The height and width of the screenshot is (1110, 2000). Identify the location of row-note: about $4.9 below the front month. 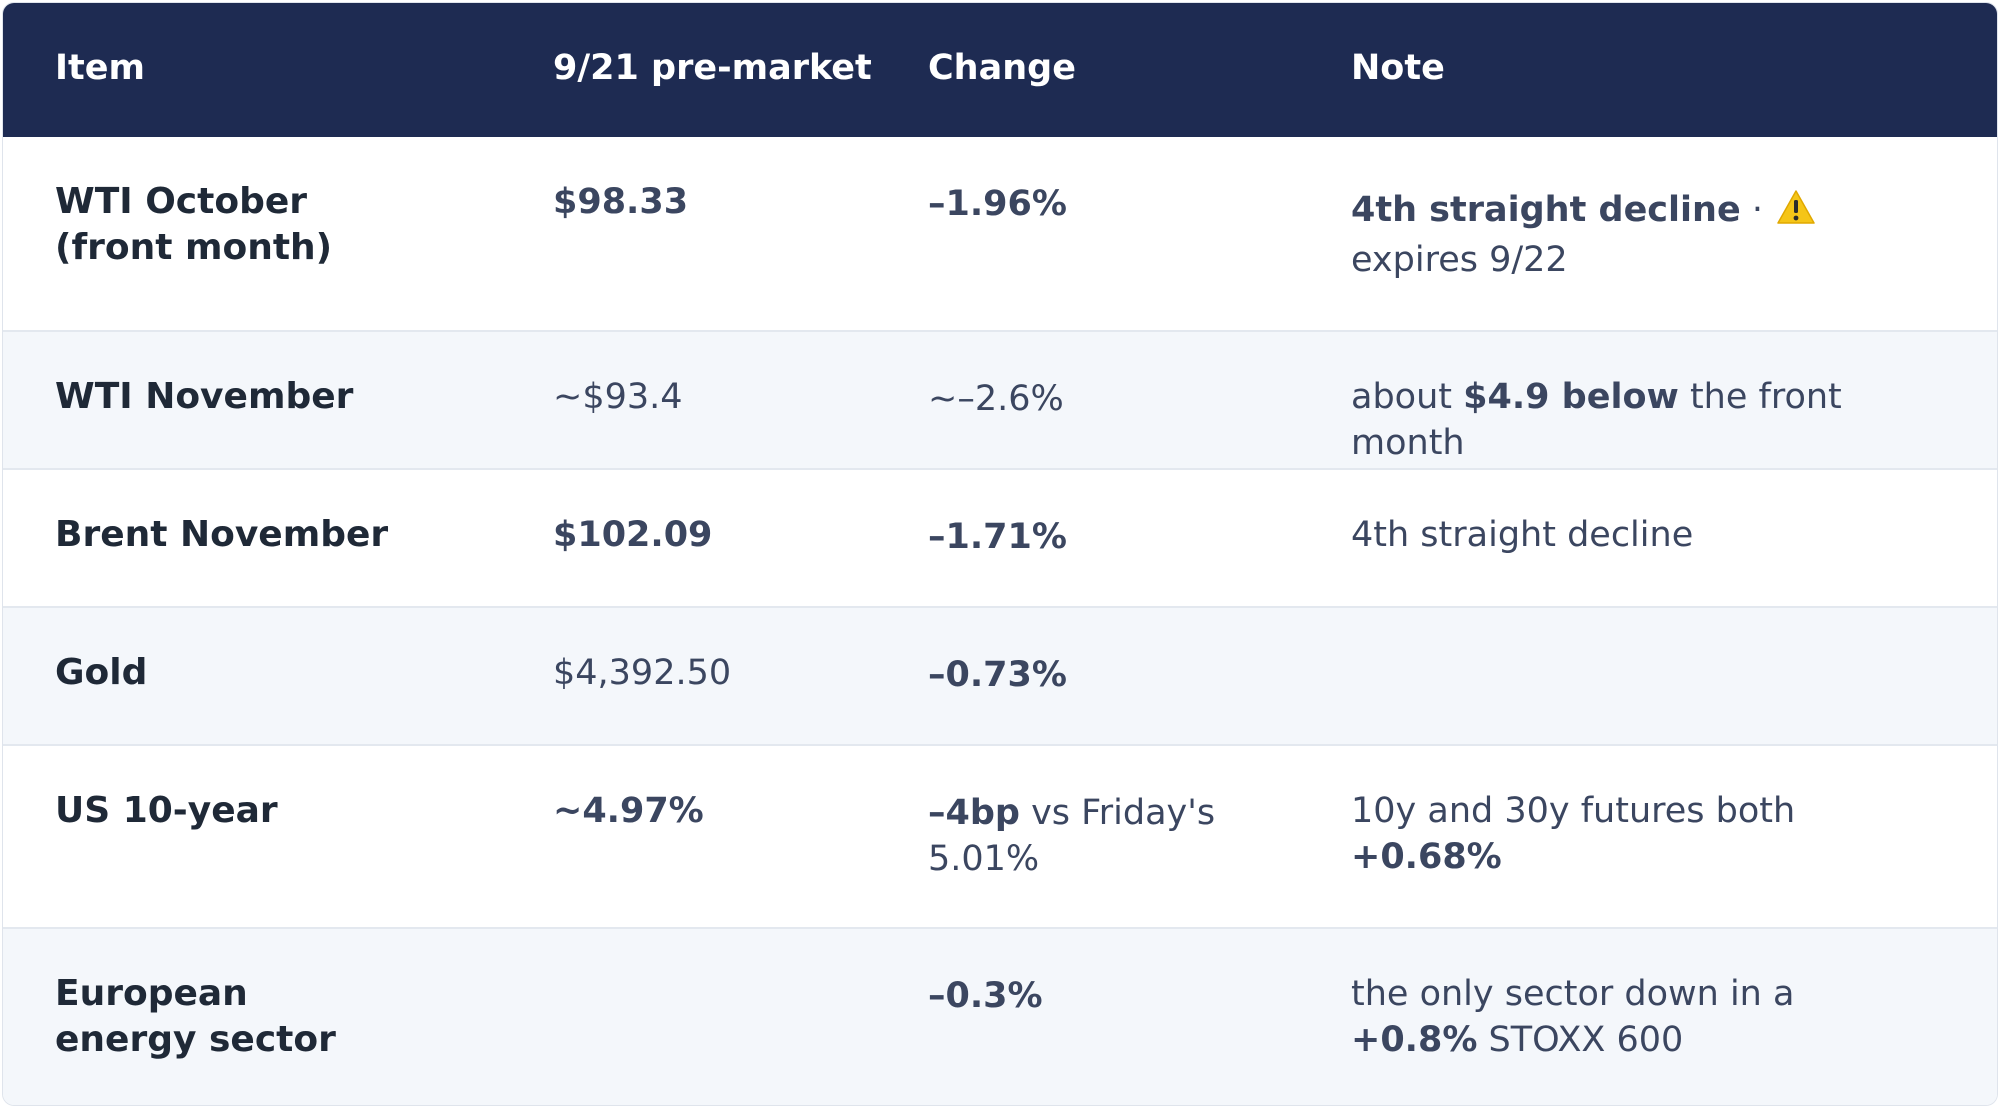
(1651, 420).